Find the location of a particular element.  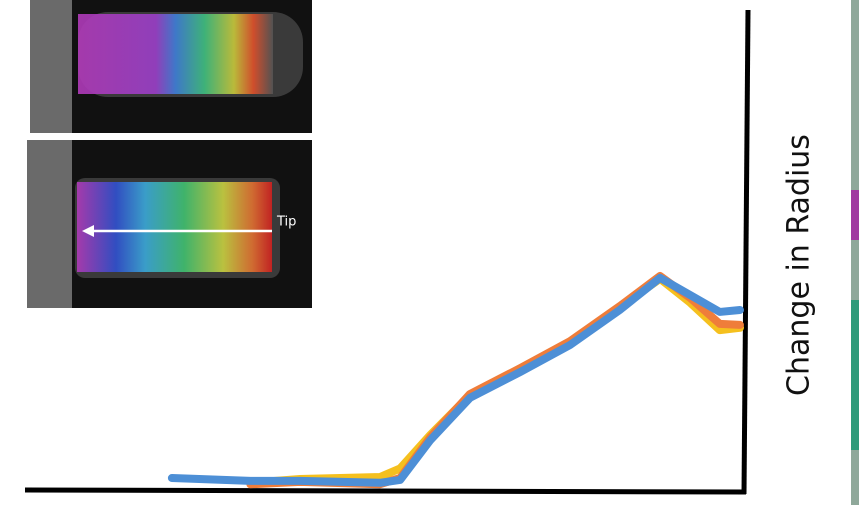

micrograph-bottom: Tip is located at coordinates (169, 224).